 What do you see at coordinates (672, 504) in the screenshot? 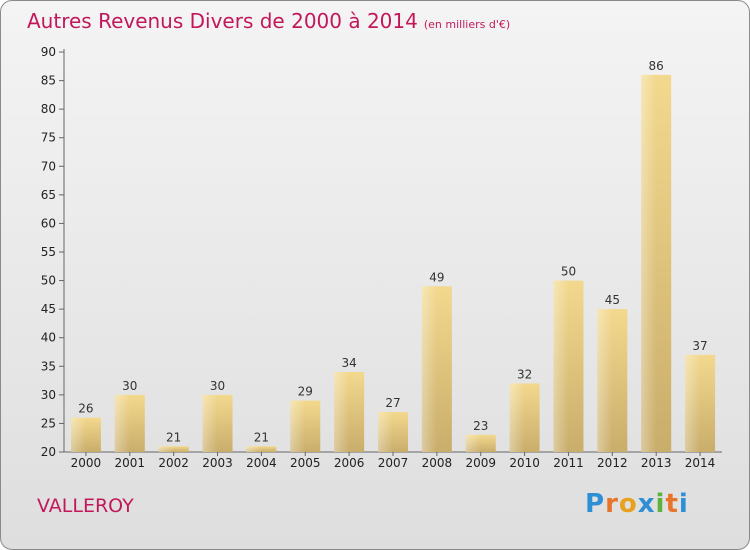
I see `logo-letter: t` at bounding box center [672, 504].